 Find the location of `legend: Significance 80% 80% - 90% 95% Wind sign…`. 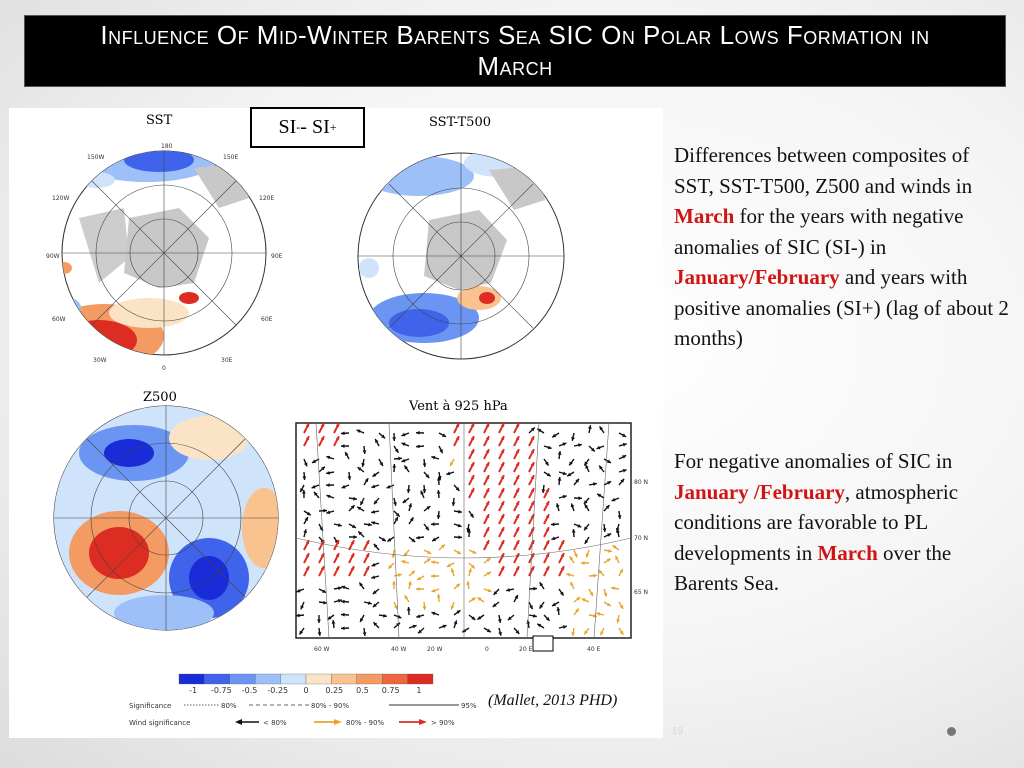

legend: Significance 80% 80% - 90% 95% Wind sign… is located at coordinates (303, 714).